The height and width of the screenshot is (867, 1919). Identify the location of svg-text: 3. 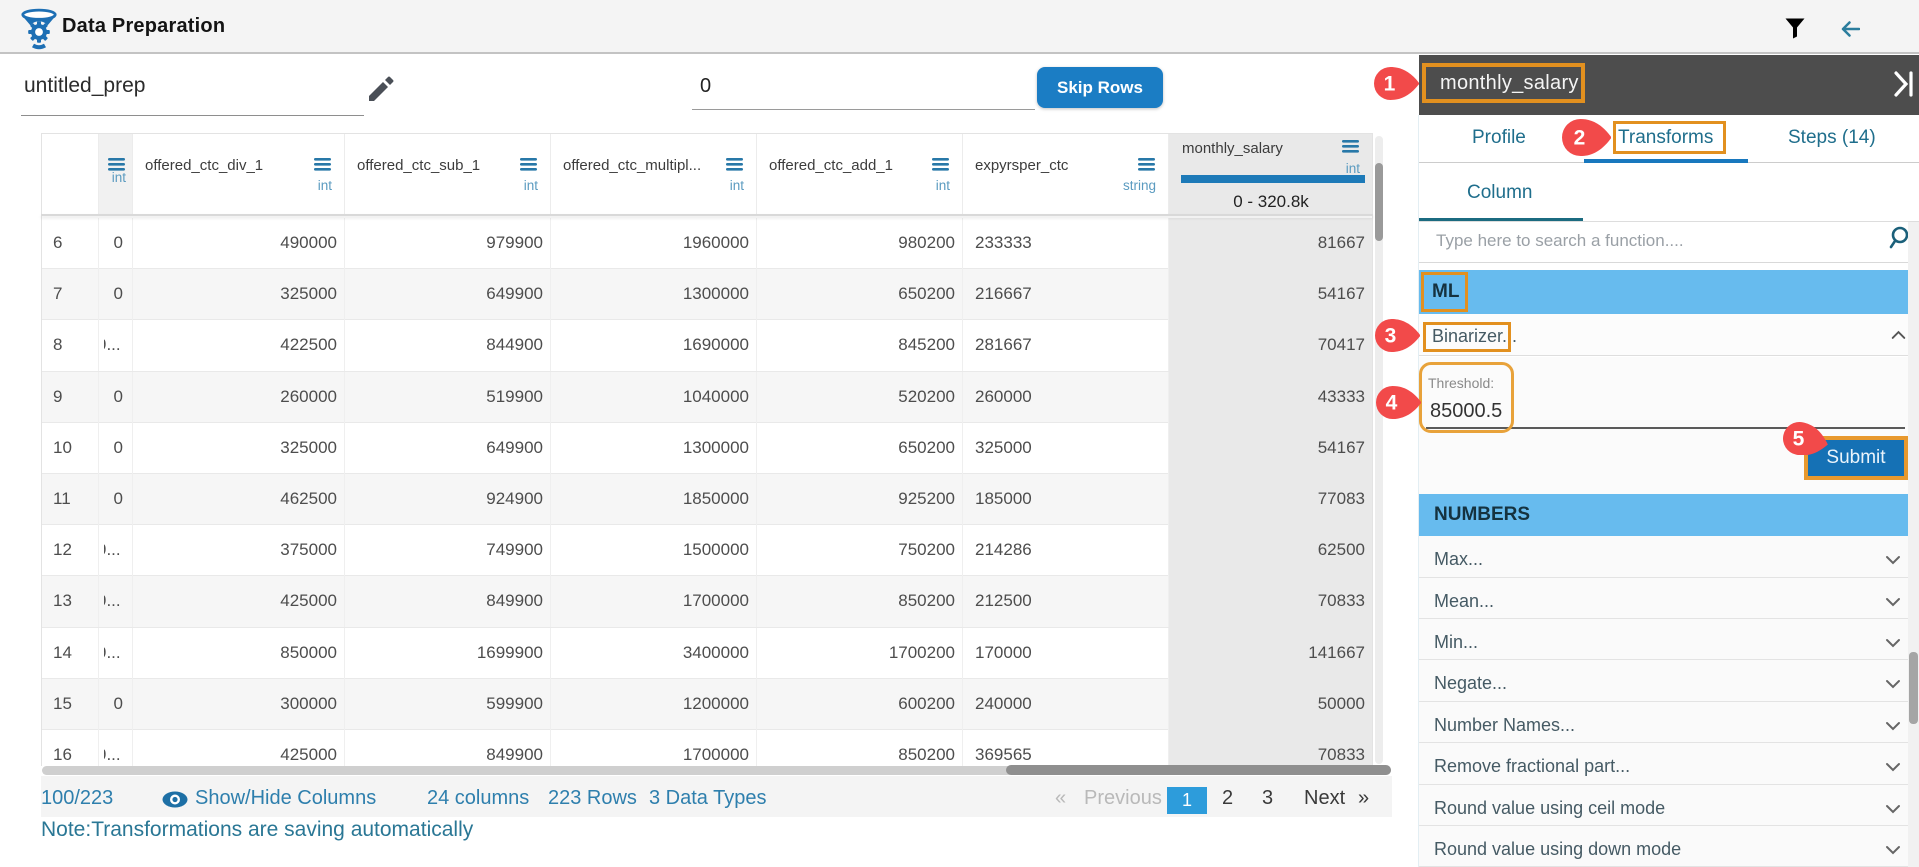
(1390, 335).